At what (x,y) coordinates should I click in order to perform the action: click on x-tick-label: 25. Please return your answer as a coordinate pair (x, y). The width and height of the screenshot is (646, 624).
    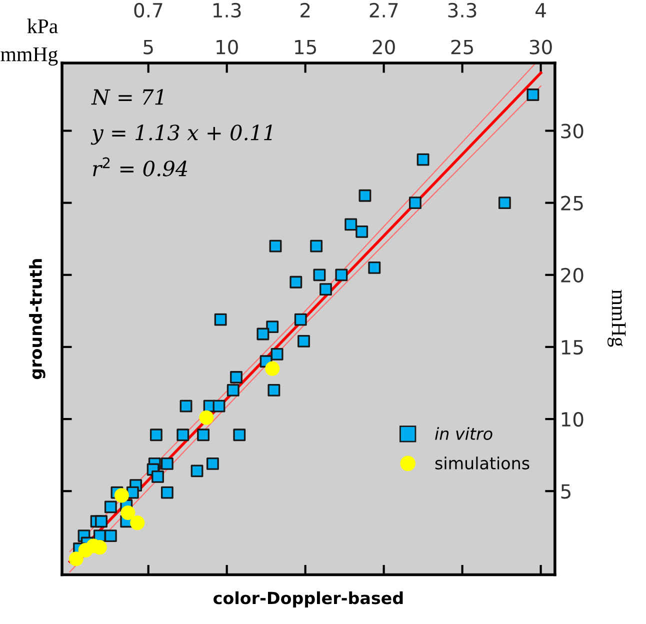
    Looking at the image, I should click on (462, 47).